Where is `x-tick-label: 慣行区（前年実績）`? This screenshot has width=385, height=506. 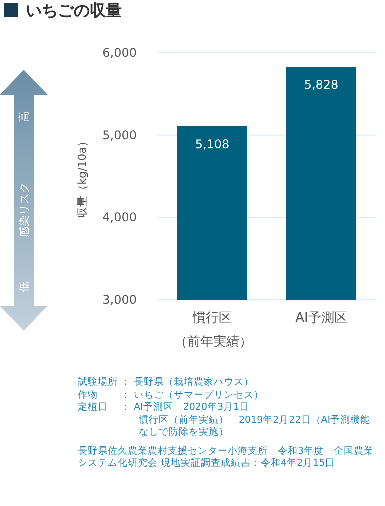
x-tick-label: 慣行区（前年実績） is located at coordinates (213, 331).